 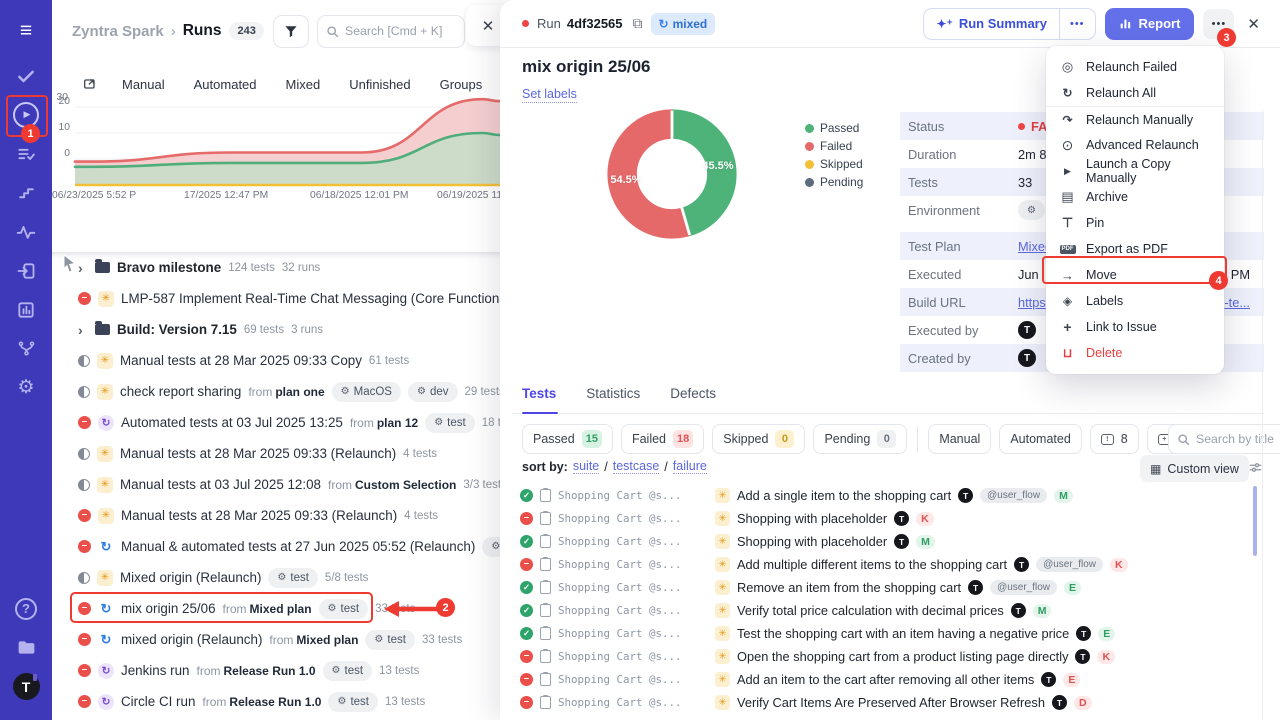 What do you see at coordinates (849, 587) in the screenshot?
I see `test-title: Remove an item from the shopping cart` at bounding box center [849, 587].